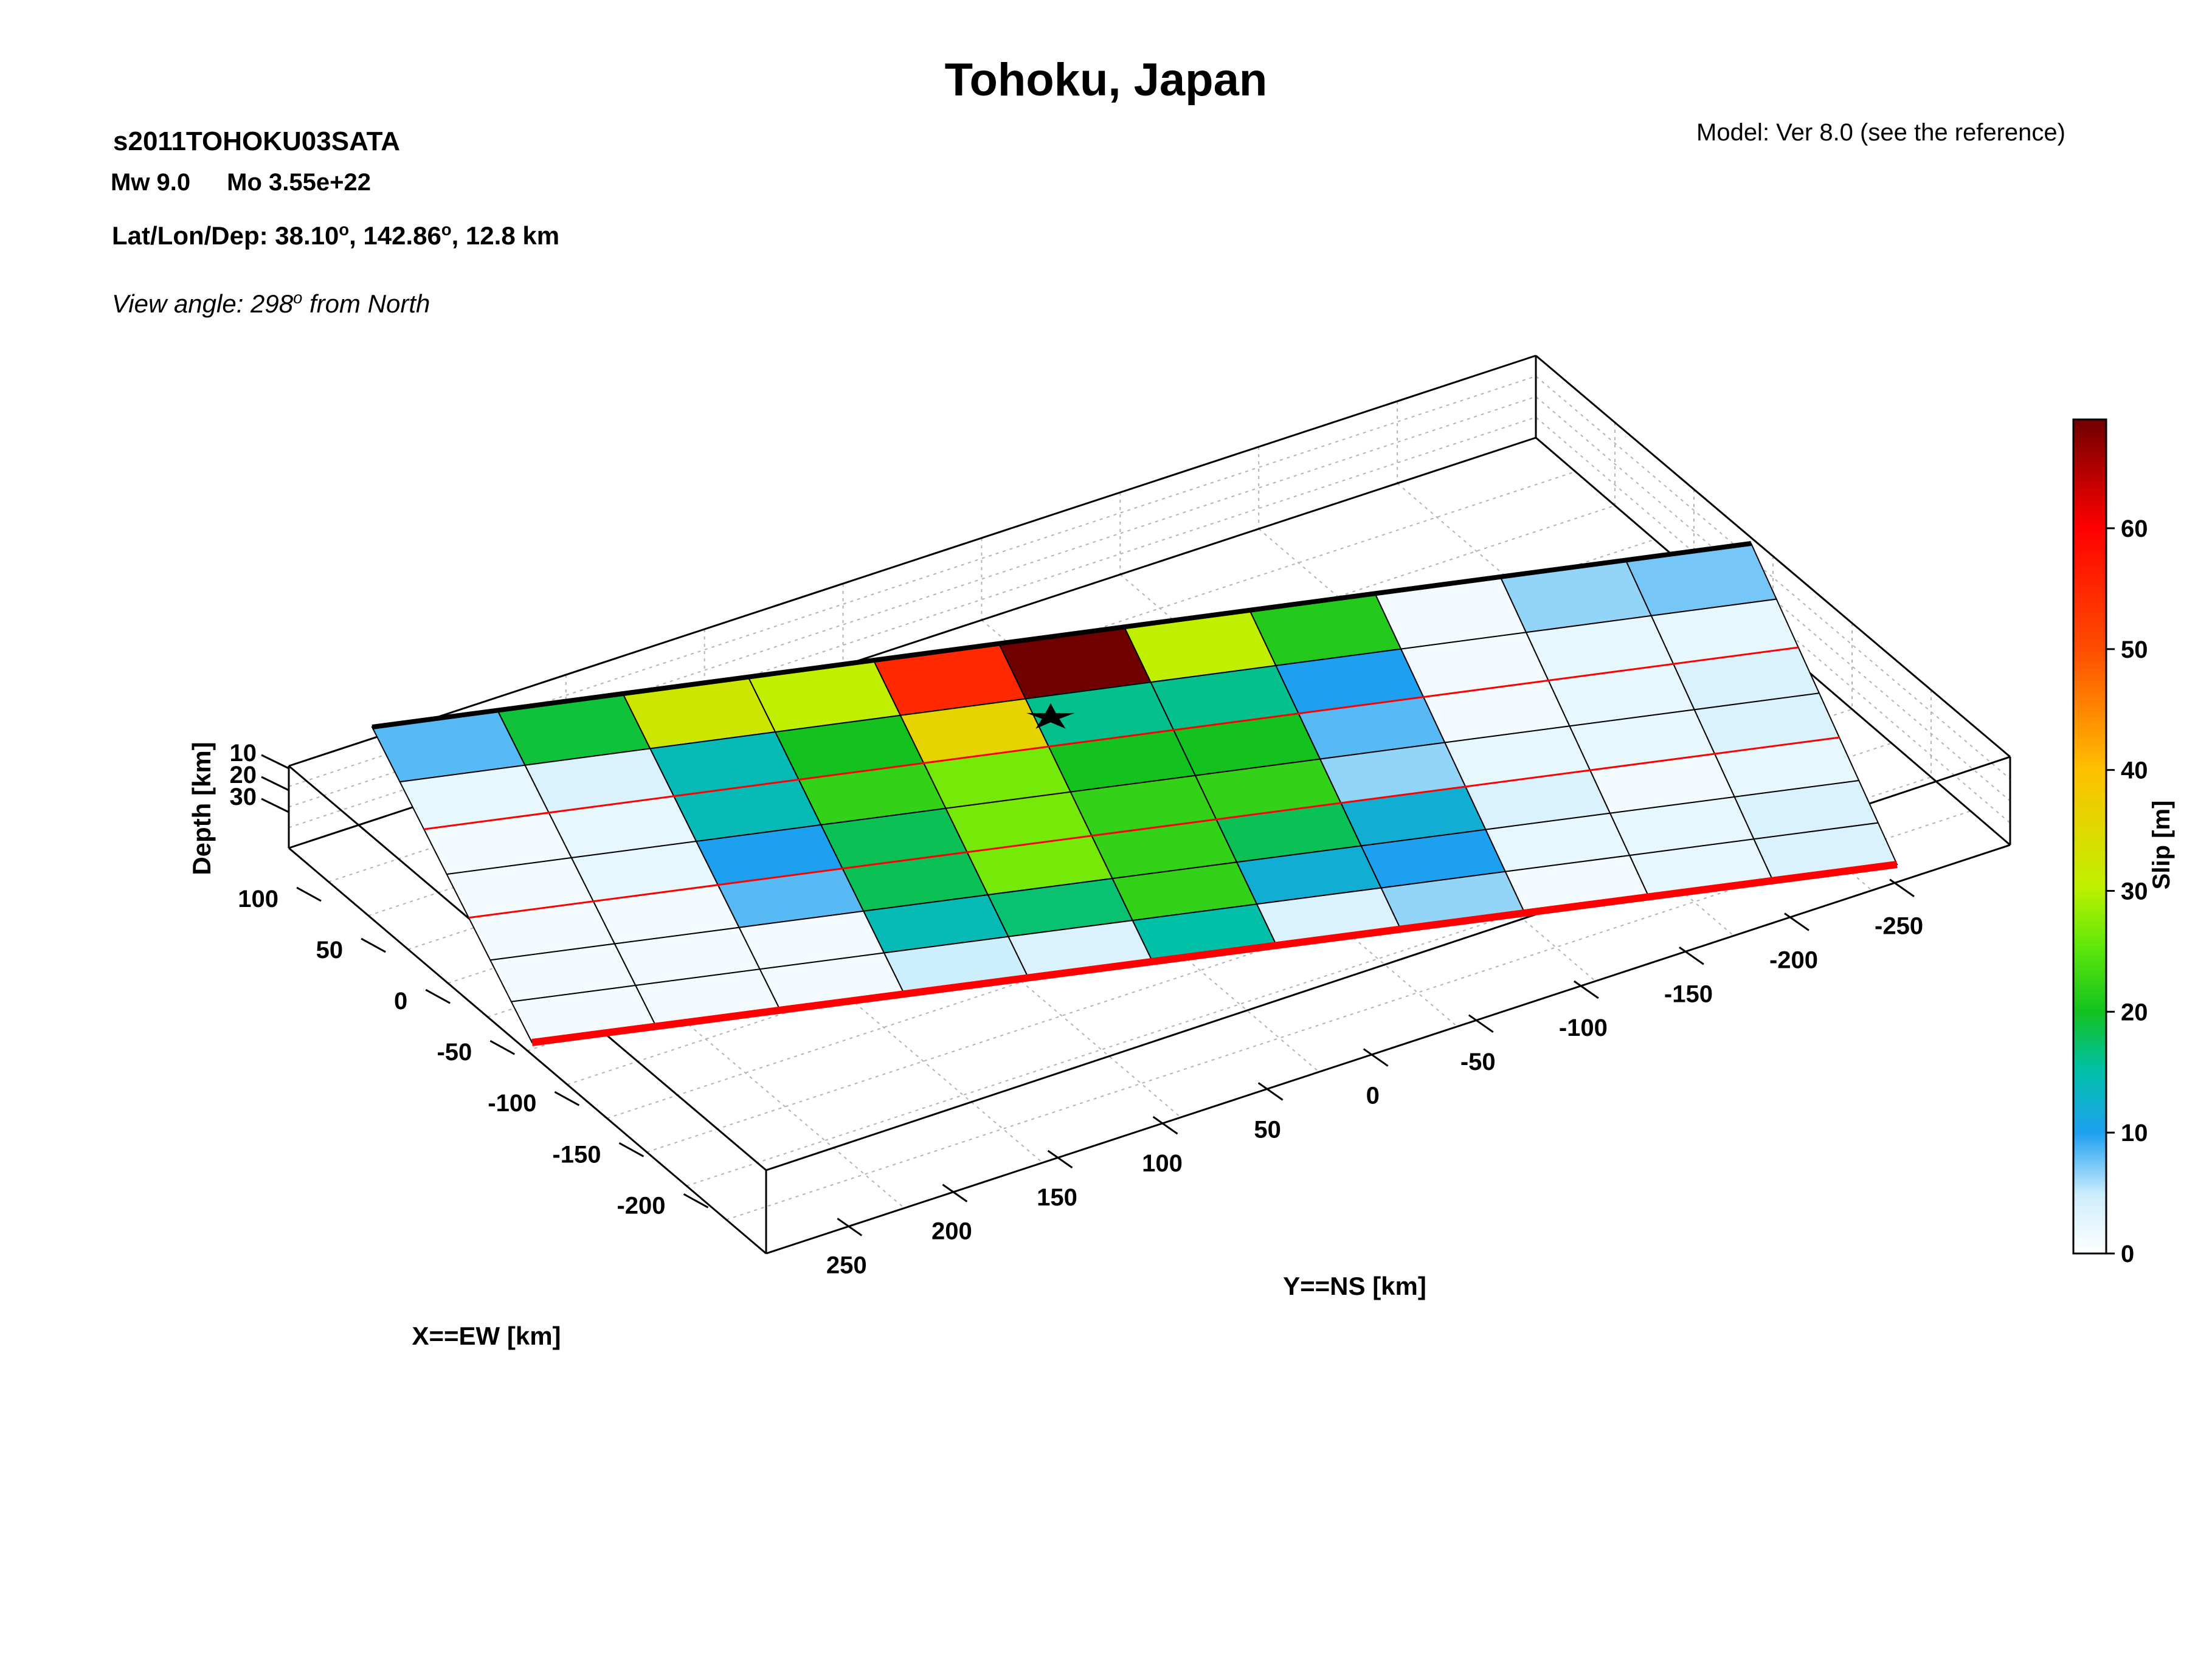  What do you see at coordinates (243, 797) in the screenshot?
I see `z-tick-label: 30` at bounding box center [243, 797].